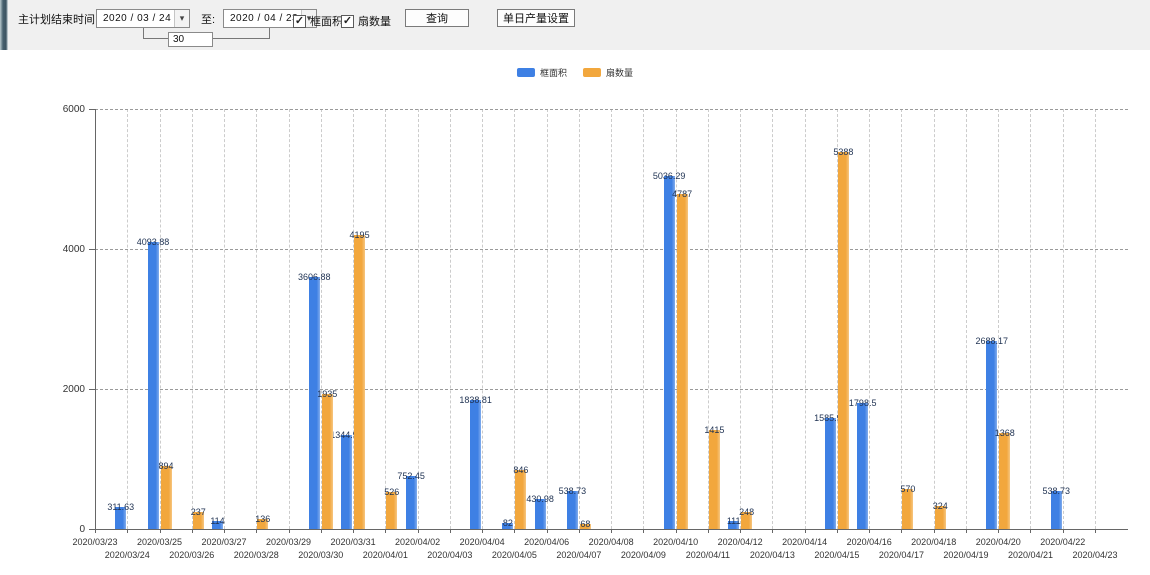  I want to click on x-axis-label: 2020/04/12, so click(740, 542).